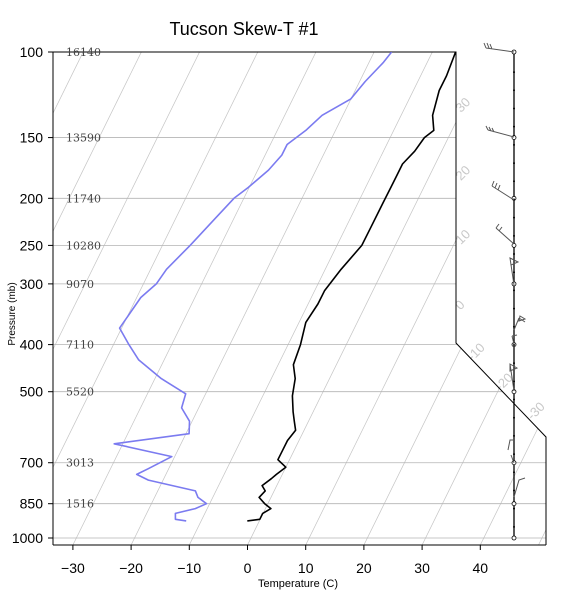 This screenshot has width=569, height=605. Describe the element at coordinates (32, 463) in the screenshot. I see `pressure-tick-label: 700` at that location.